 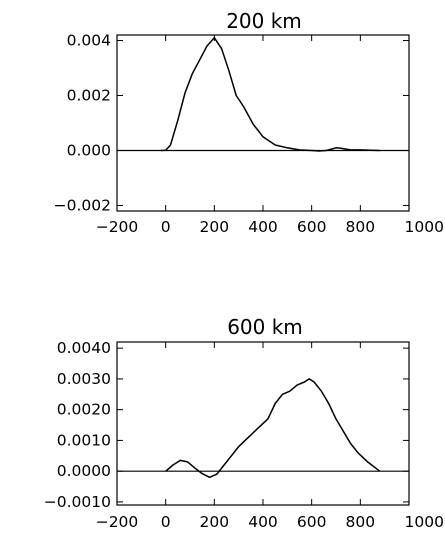 I want to click on y-tick-label: 0.0040, so click(x=84, y=348).